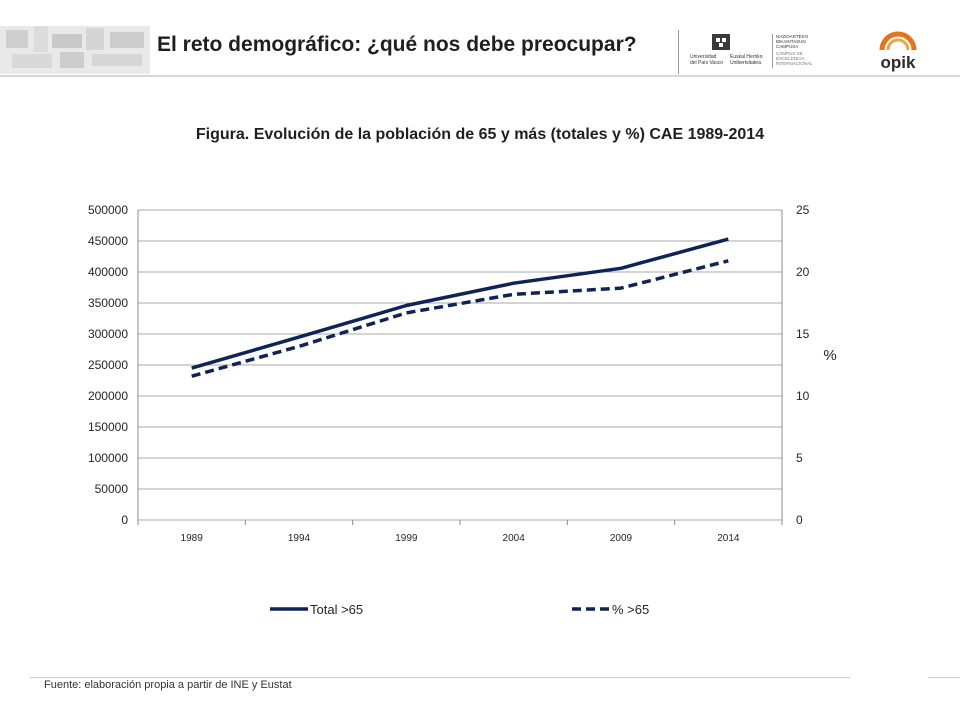 Image resolution: width=960 pixels, height=720 pixels. I want to click on campus-eu-1: NAZIOARTEKO, so click(792, 36).